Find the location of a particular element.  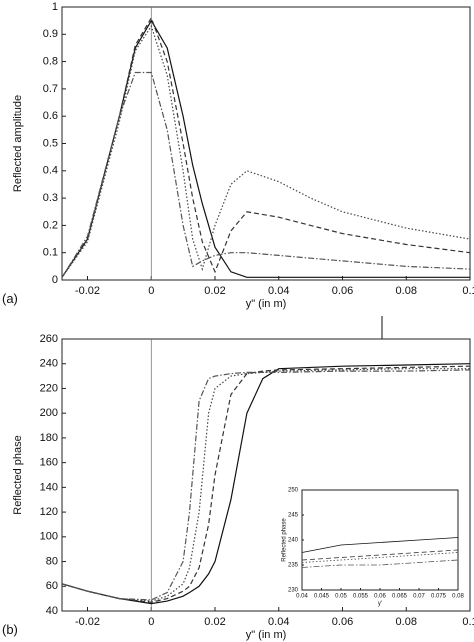

y-tick-label: 80 is located at coordinates (52, 561).